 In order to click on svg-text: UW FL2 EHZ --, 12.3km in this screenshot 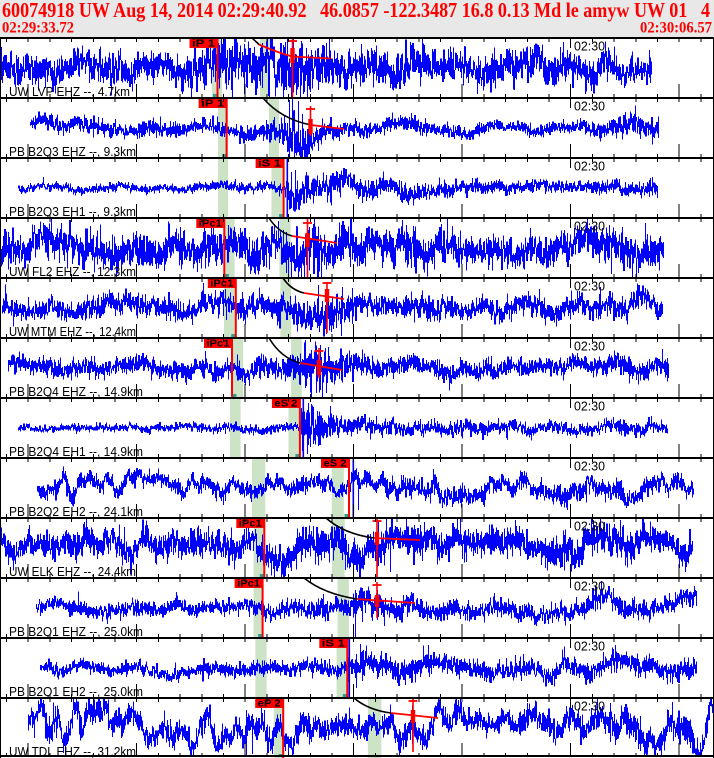, I will do `click(72, 272)`.